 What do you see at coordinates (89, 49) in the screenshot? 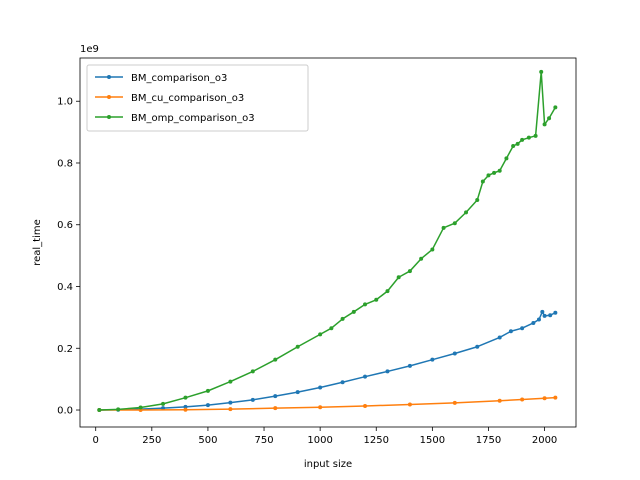
I see `y-axis-offset-label: 1e9` at bounding box center [89, 49].